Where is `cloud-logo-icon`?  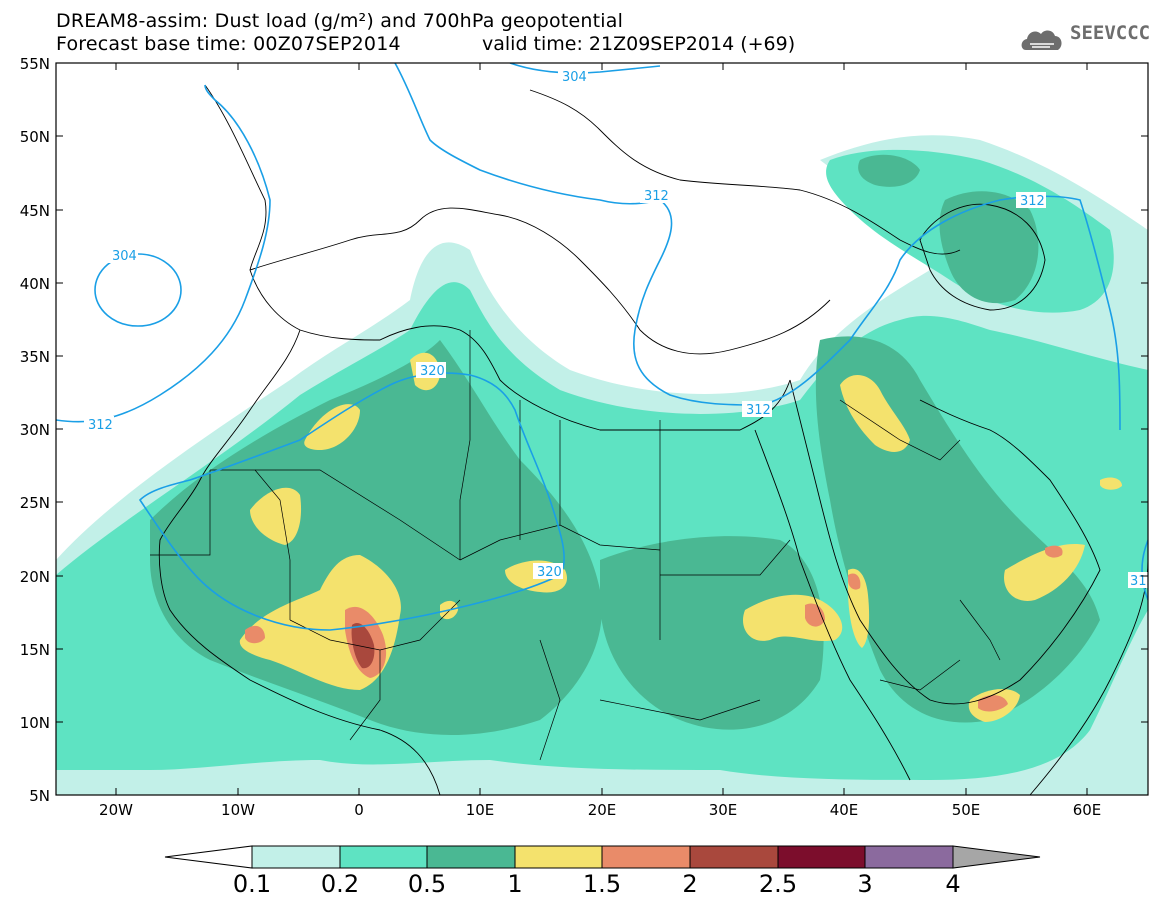 cloud-logo-icon is located at coordinates (1041, 40).